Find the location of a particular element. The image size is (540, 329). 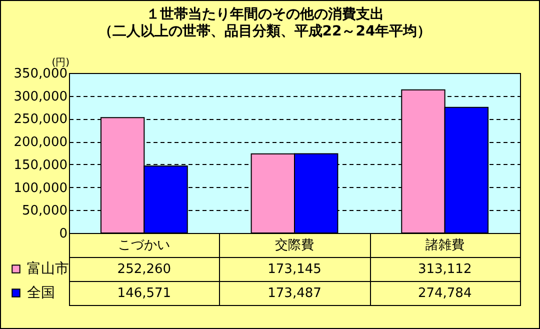

legend-label: 全国 is located at coordinates (41, 293).